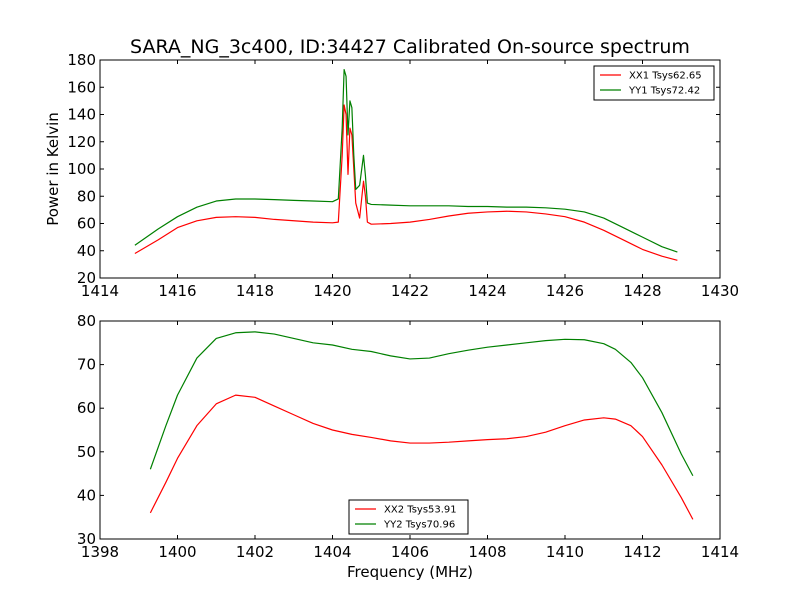  What do you see at coordinates (720, 291) in the screenshot?
I see `x-tick-label: 1430` at bounding box center [720, 291].